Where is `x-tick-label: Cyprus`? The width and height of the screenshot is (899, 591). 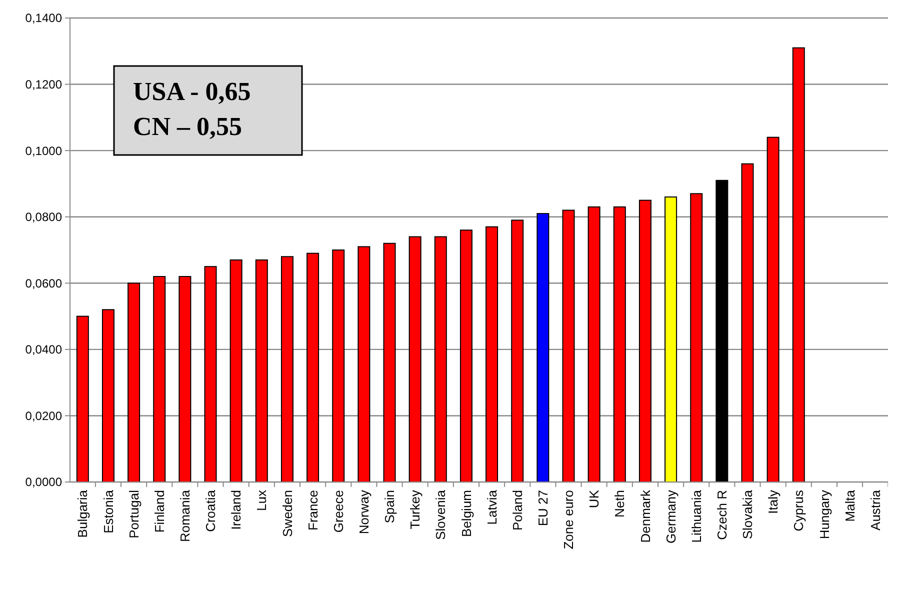
x-tick-label: Cyprus is located at coordinates (798, 511).